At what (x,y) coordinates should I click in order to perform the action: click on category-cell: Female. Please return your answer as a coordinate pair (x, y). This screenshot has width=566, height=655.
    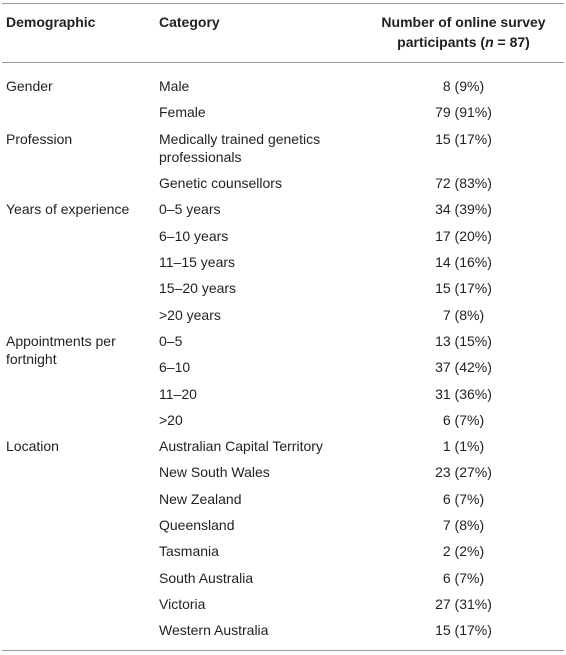
    Looking at the image, I should click on (182, 112).